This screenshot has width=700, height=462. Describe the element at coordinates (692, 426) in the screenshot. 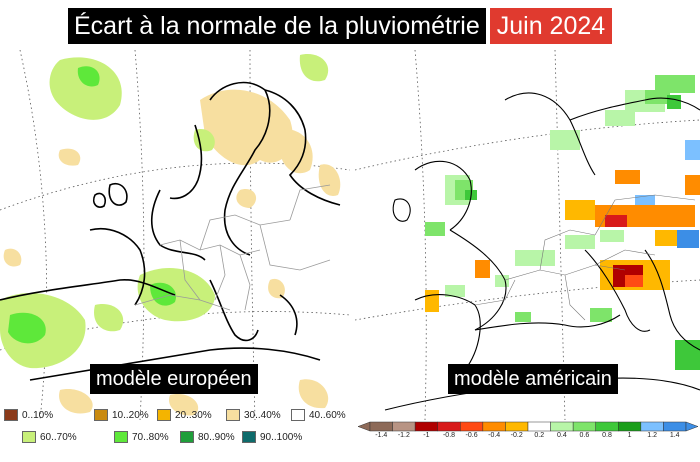

I see `colorbar-arrow-right` at that location.